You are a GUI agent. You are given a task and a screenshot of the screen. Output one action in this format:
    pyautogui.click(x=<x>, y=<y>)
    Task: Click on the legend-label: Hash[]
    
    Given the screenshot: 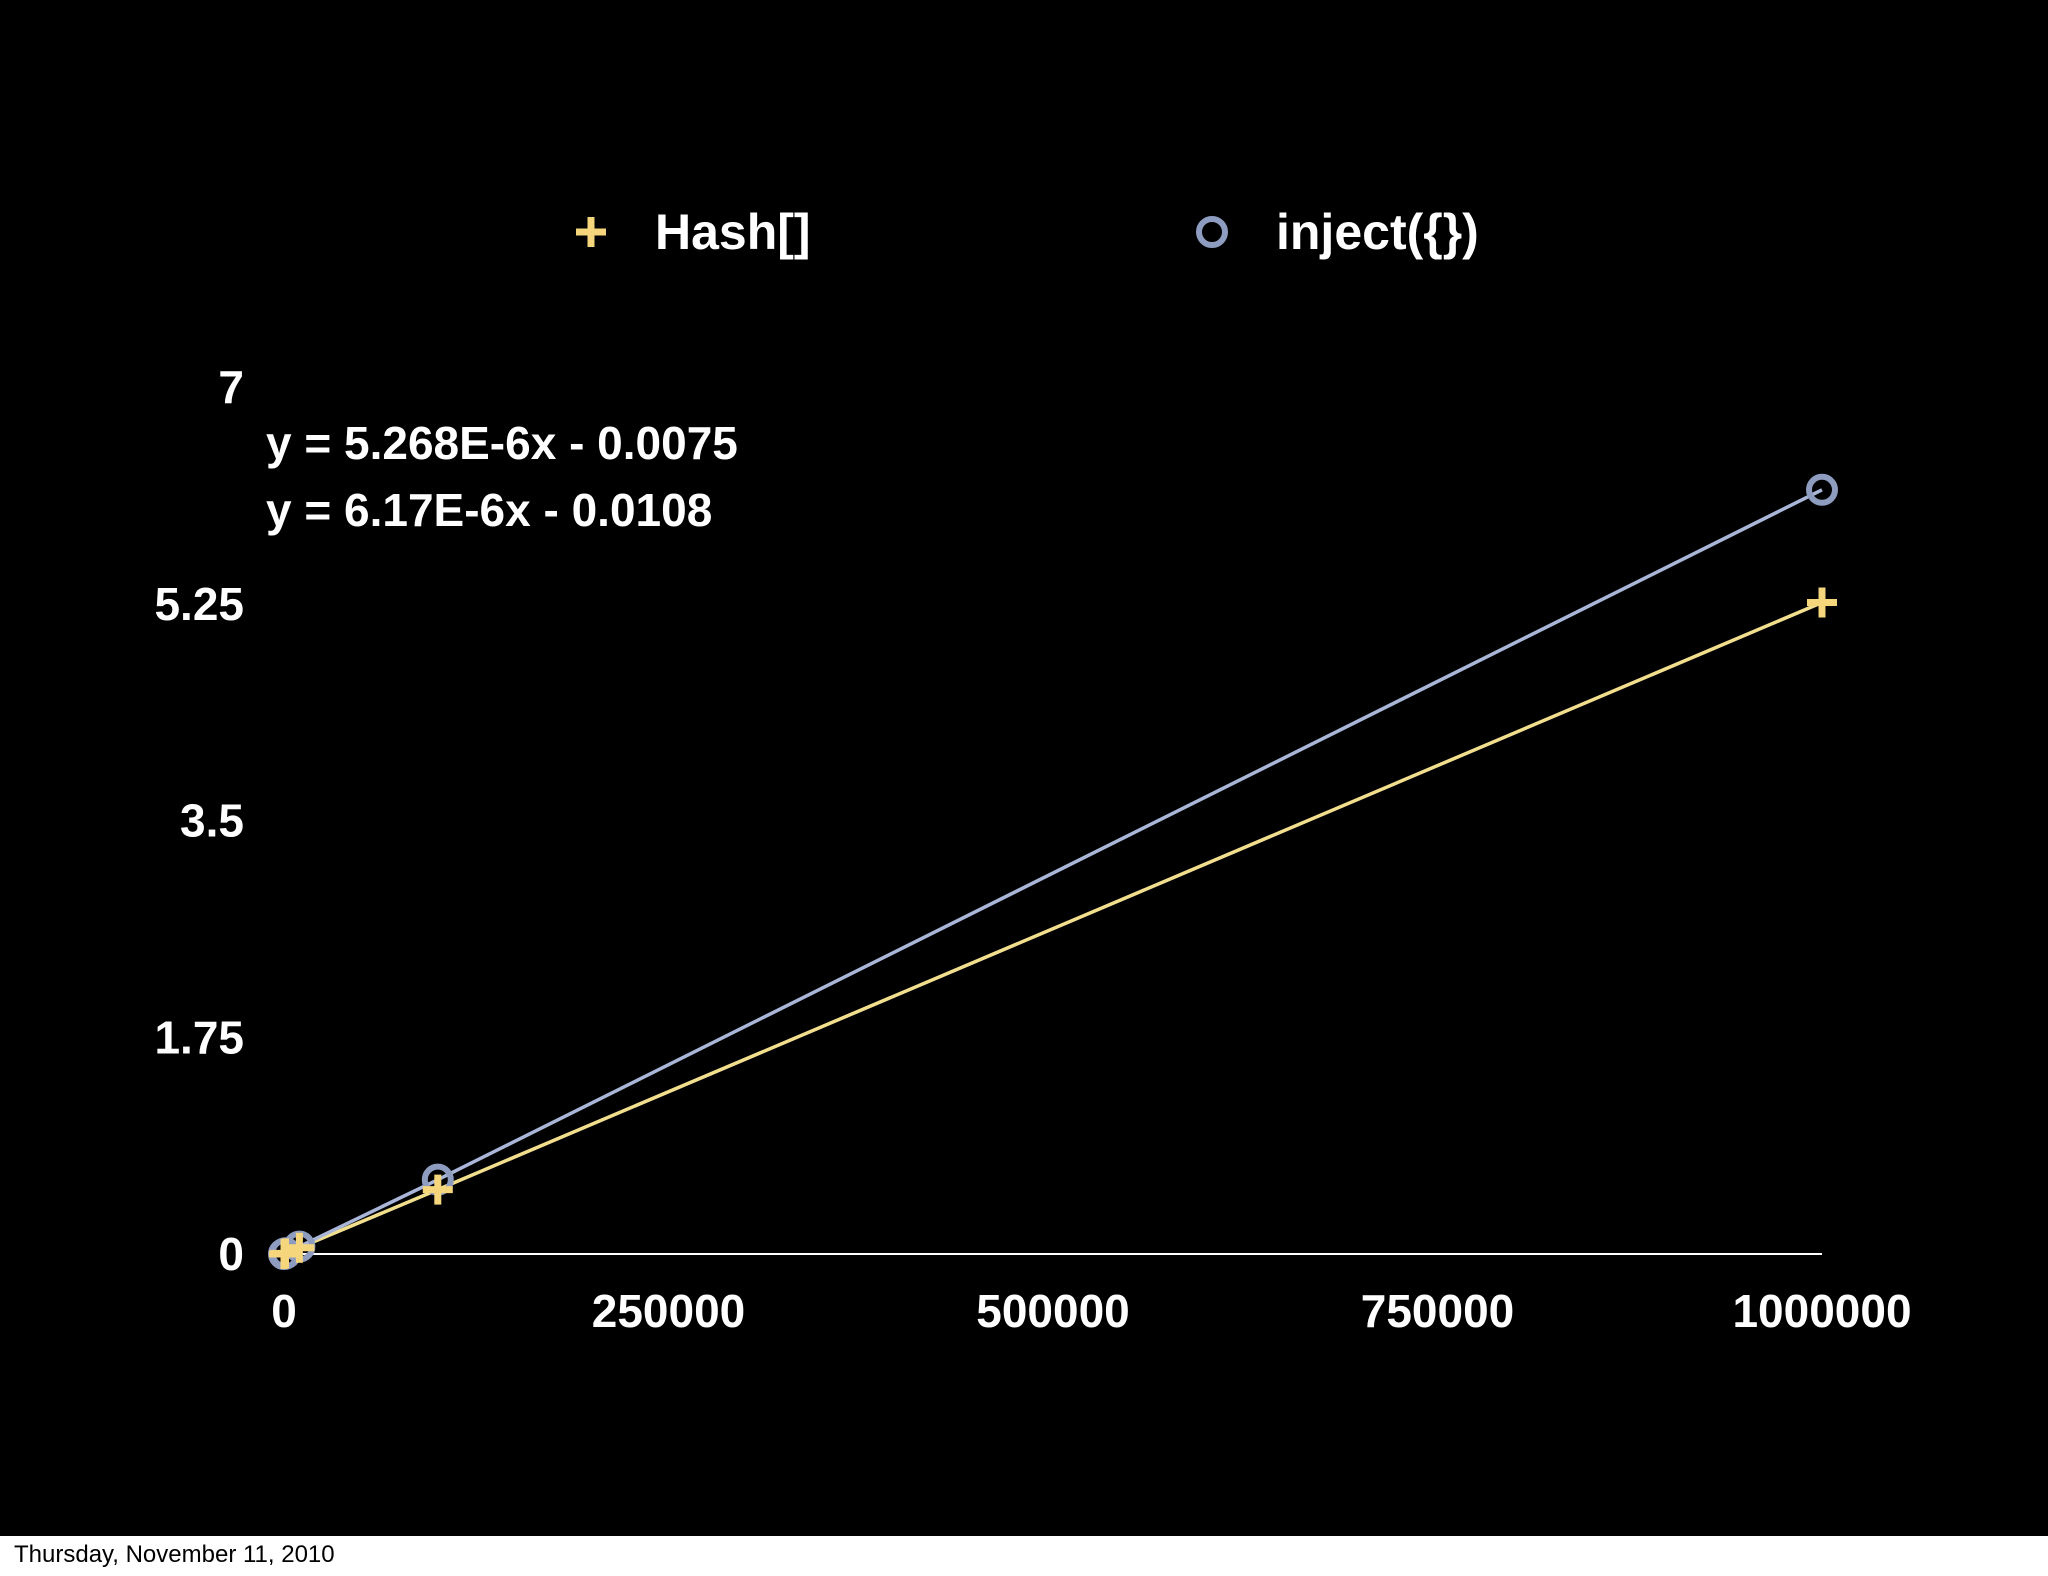 What is the action you would take?
    pyautogui.click(x=733, y=232)
    